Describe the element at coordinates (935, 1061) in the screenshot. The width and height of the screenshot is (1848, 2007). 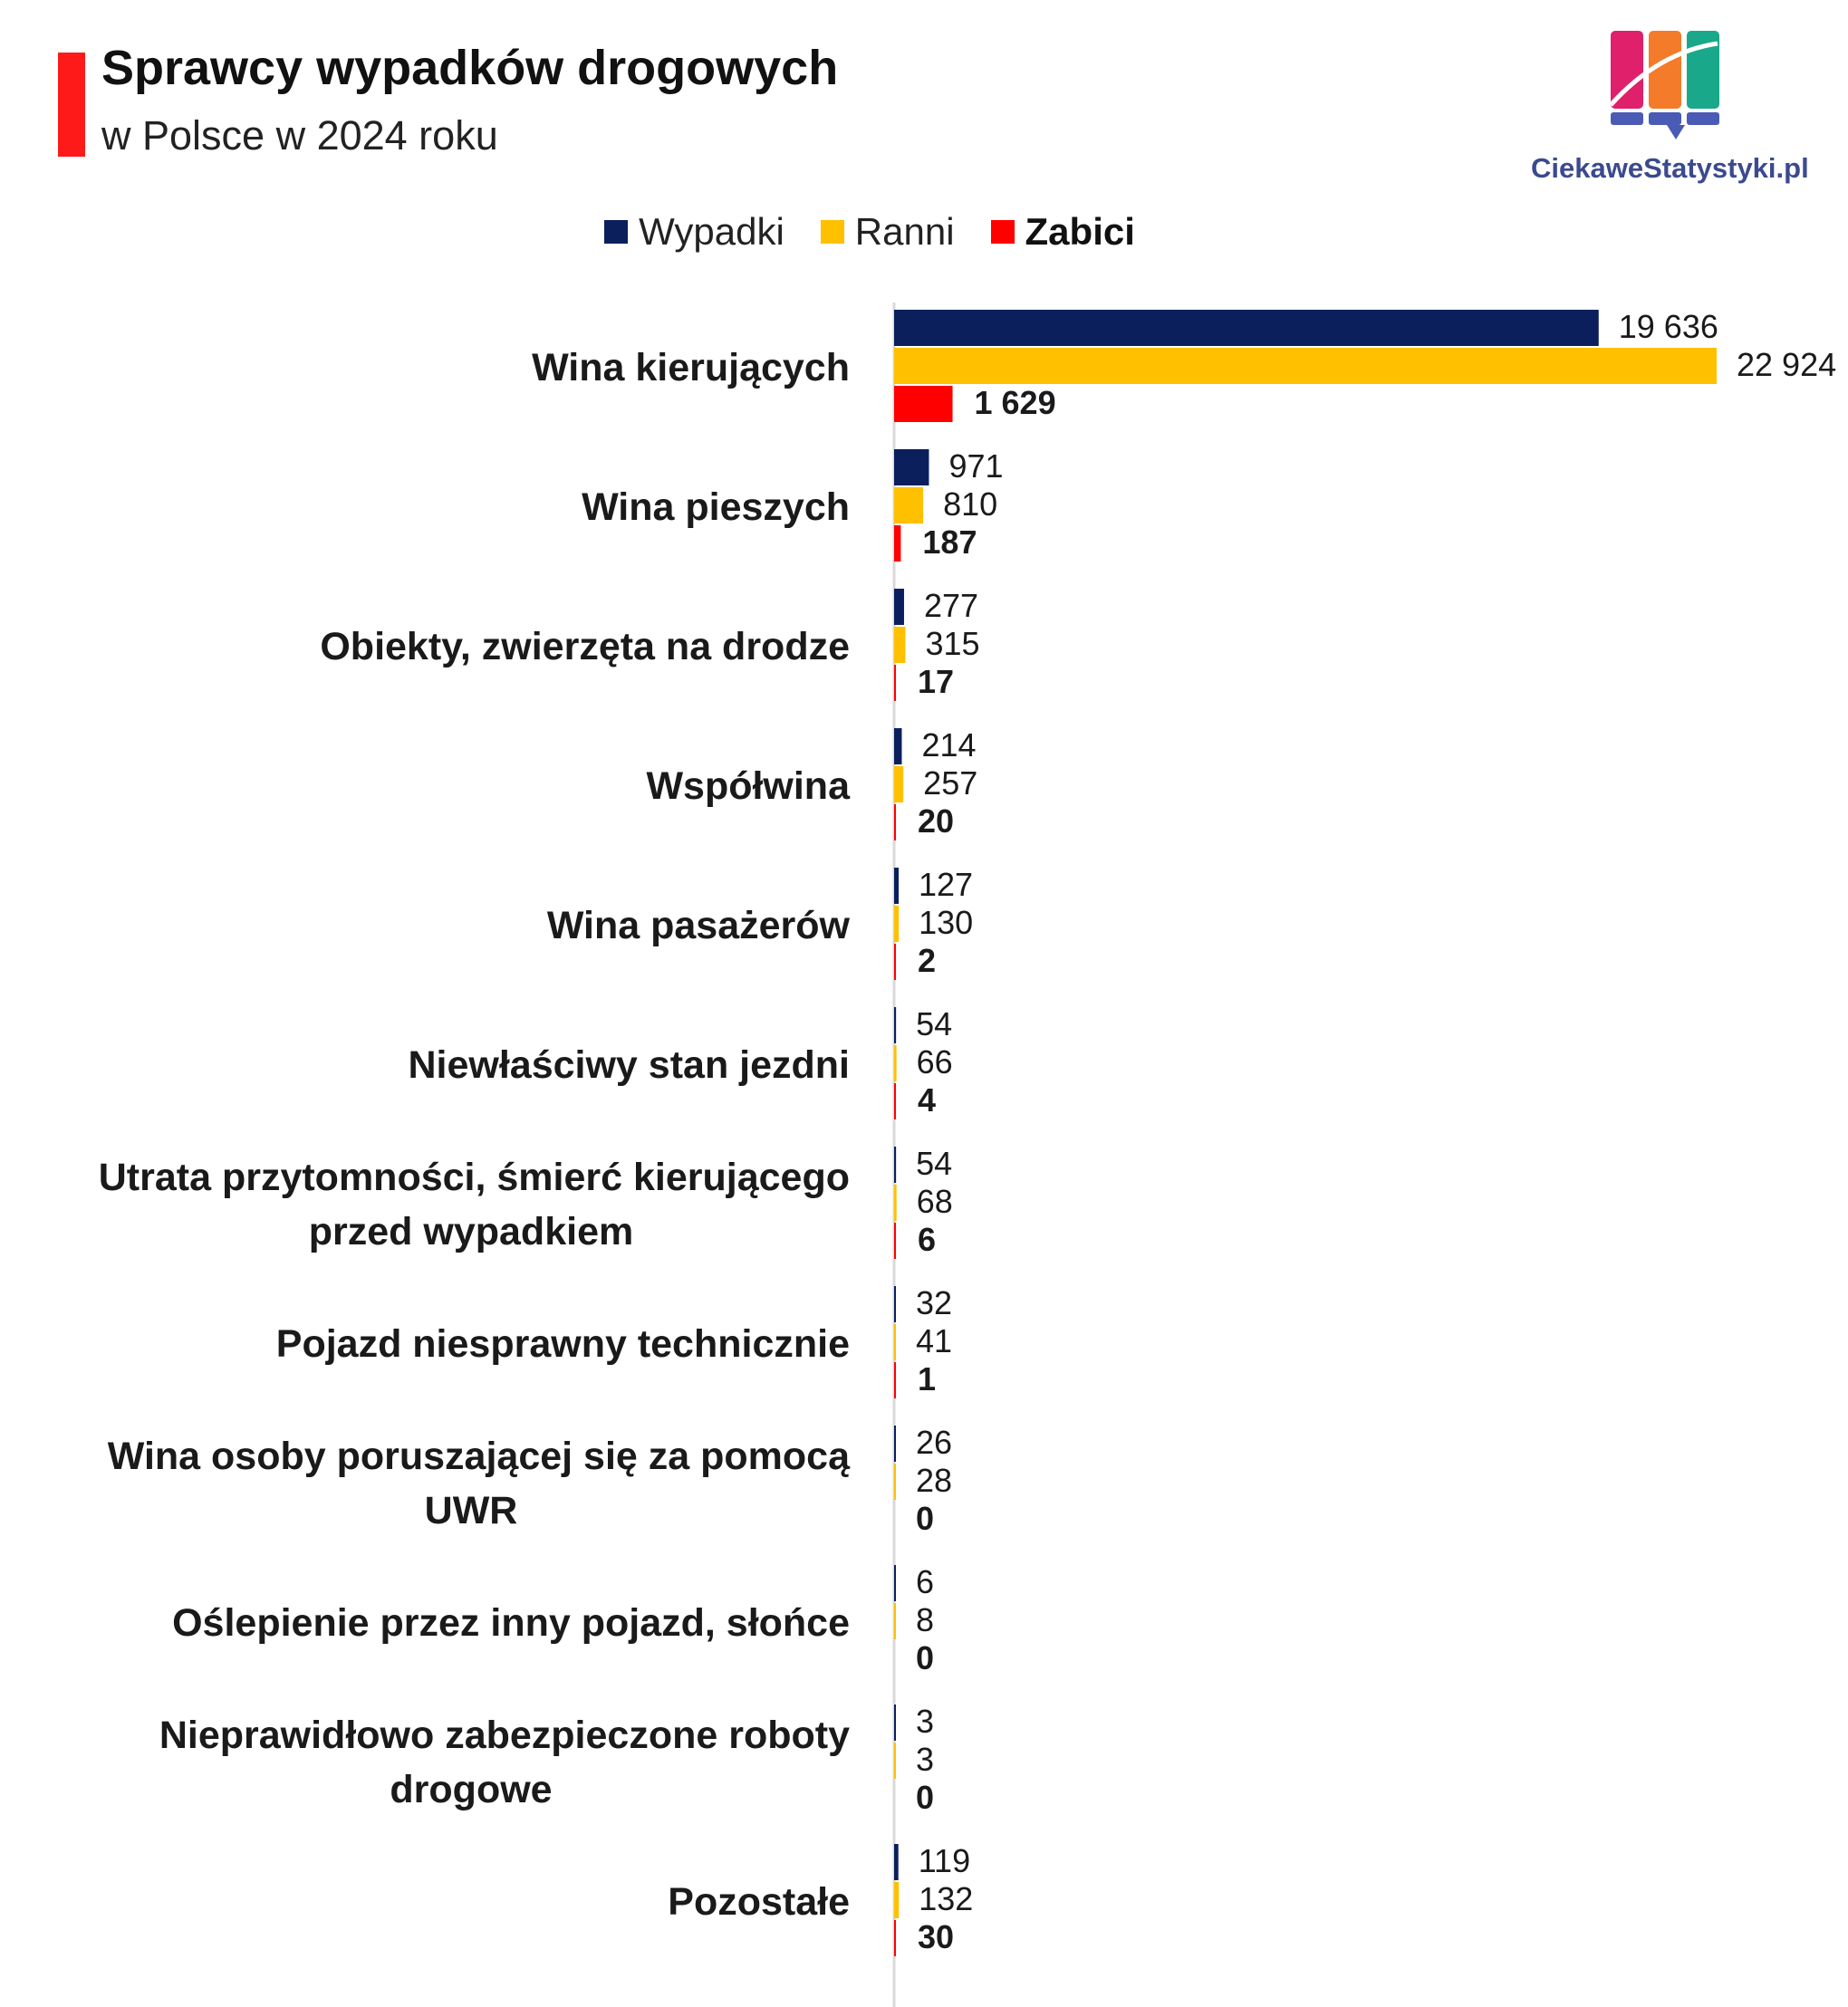
I see `data-label-ranni: 66` at that location.